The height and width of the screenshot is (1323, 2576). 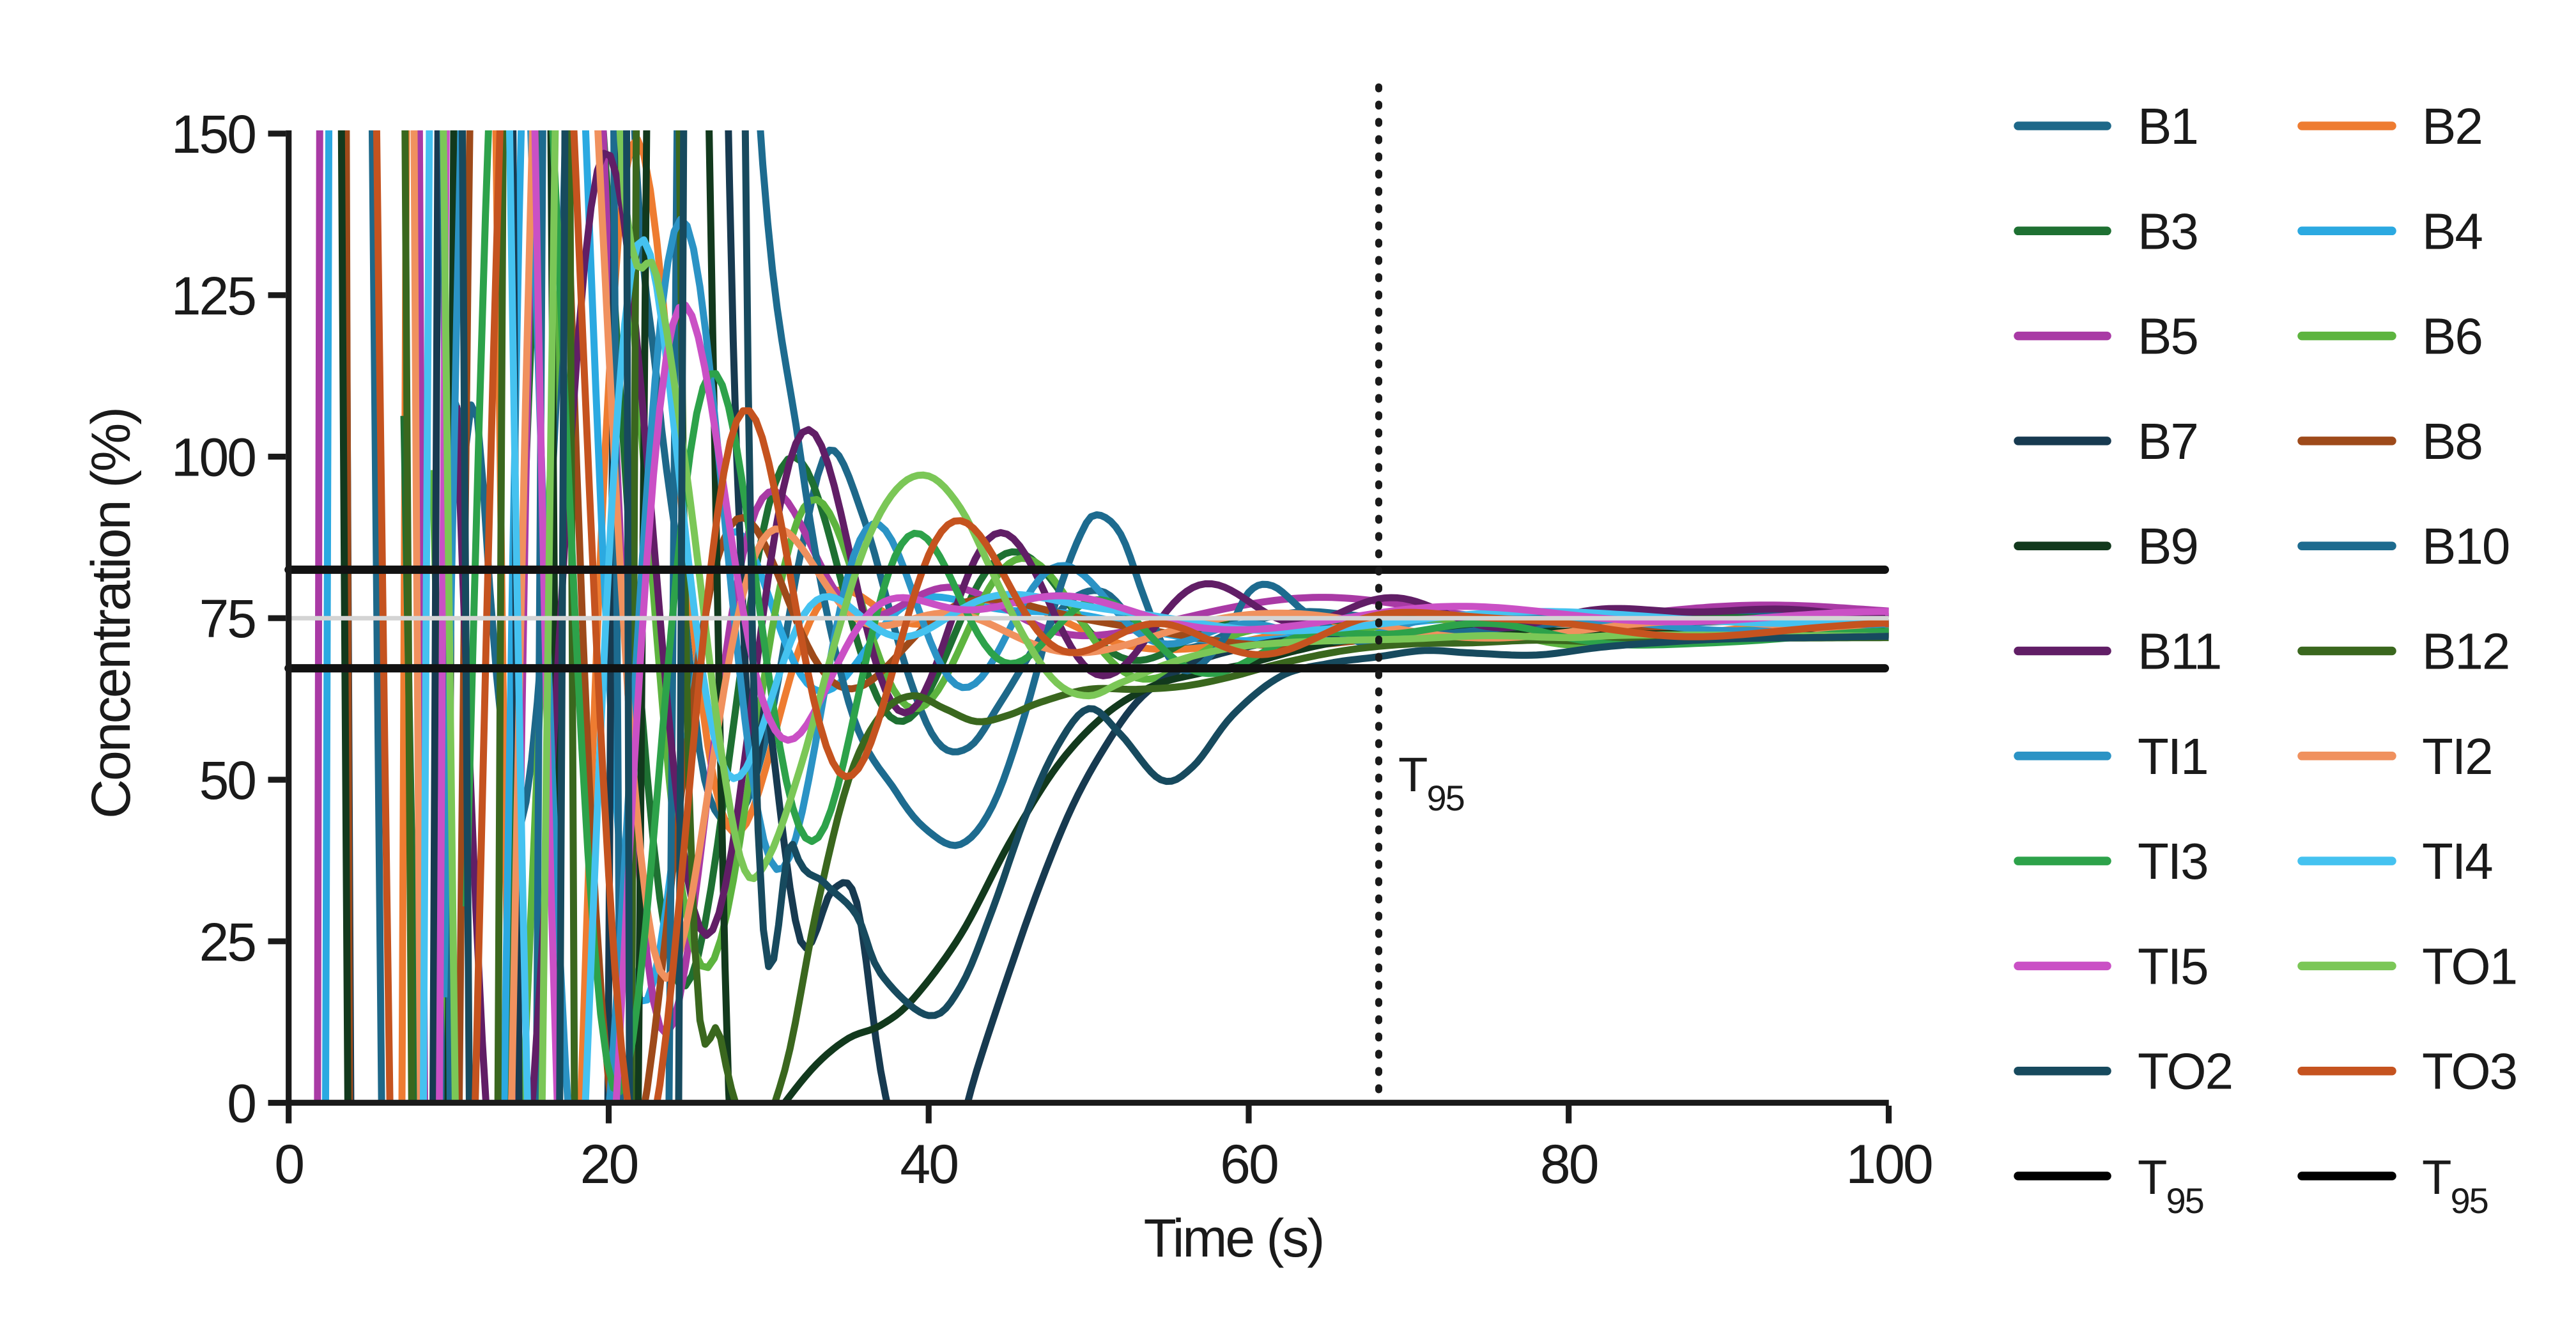 What do you see at coordinates (2179, 651) in the screenshot?
I see `svg-text: B11` at bounding box center [2179, 651].